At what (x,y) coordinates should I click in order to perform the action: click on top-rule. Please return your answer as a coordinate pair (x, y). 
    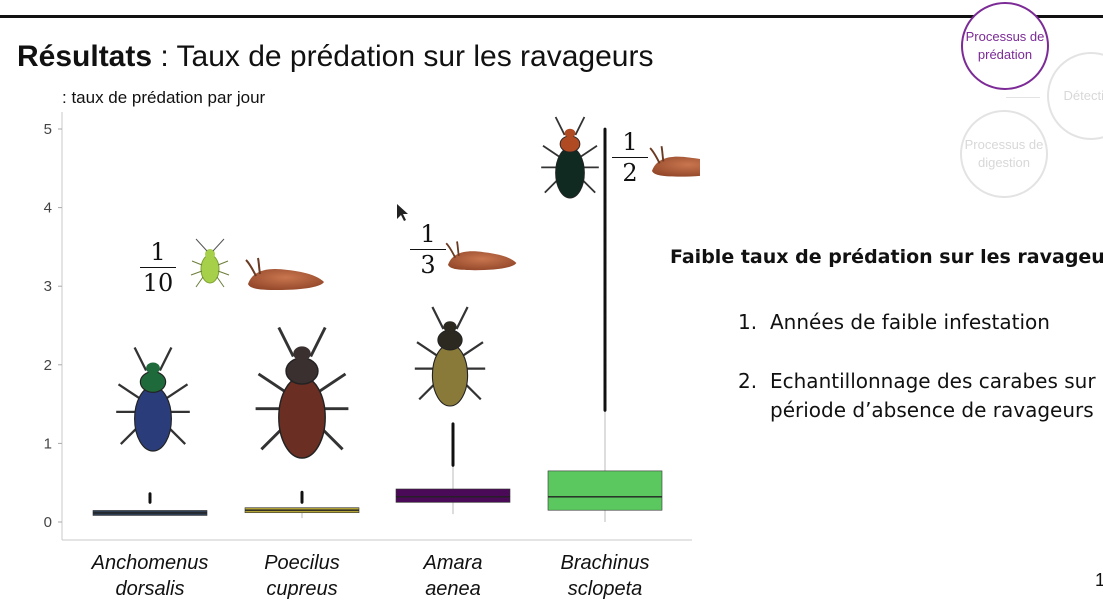
    Looking at the image, I should click on (551, 16).